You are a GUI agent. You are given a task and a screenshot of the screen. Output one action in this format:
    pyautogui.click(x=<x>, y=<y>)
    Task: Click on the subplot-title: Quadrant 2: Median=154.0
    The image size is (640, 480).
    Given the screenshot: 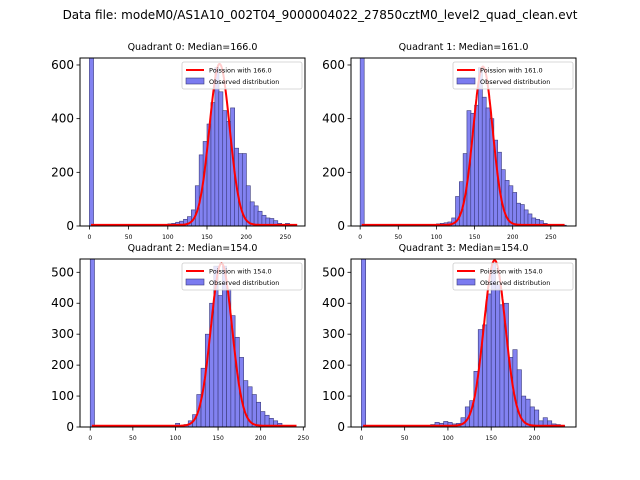 What is the action you would take?
    pyautogui.click(x=193, y=248)
    